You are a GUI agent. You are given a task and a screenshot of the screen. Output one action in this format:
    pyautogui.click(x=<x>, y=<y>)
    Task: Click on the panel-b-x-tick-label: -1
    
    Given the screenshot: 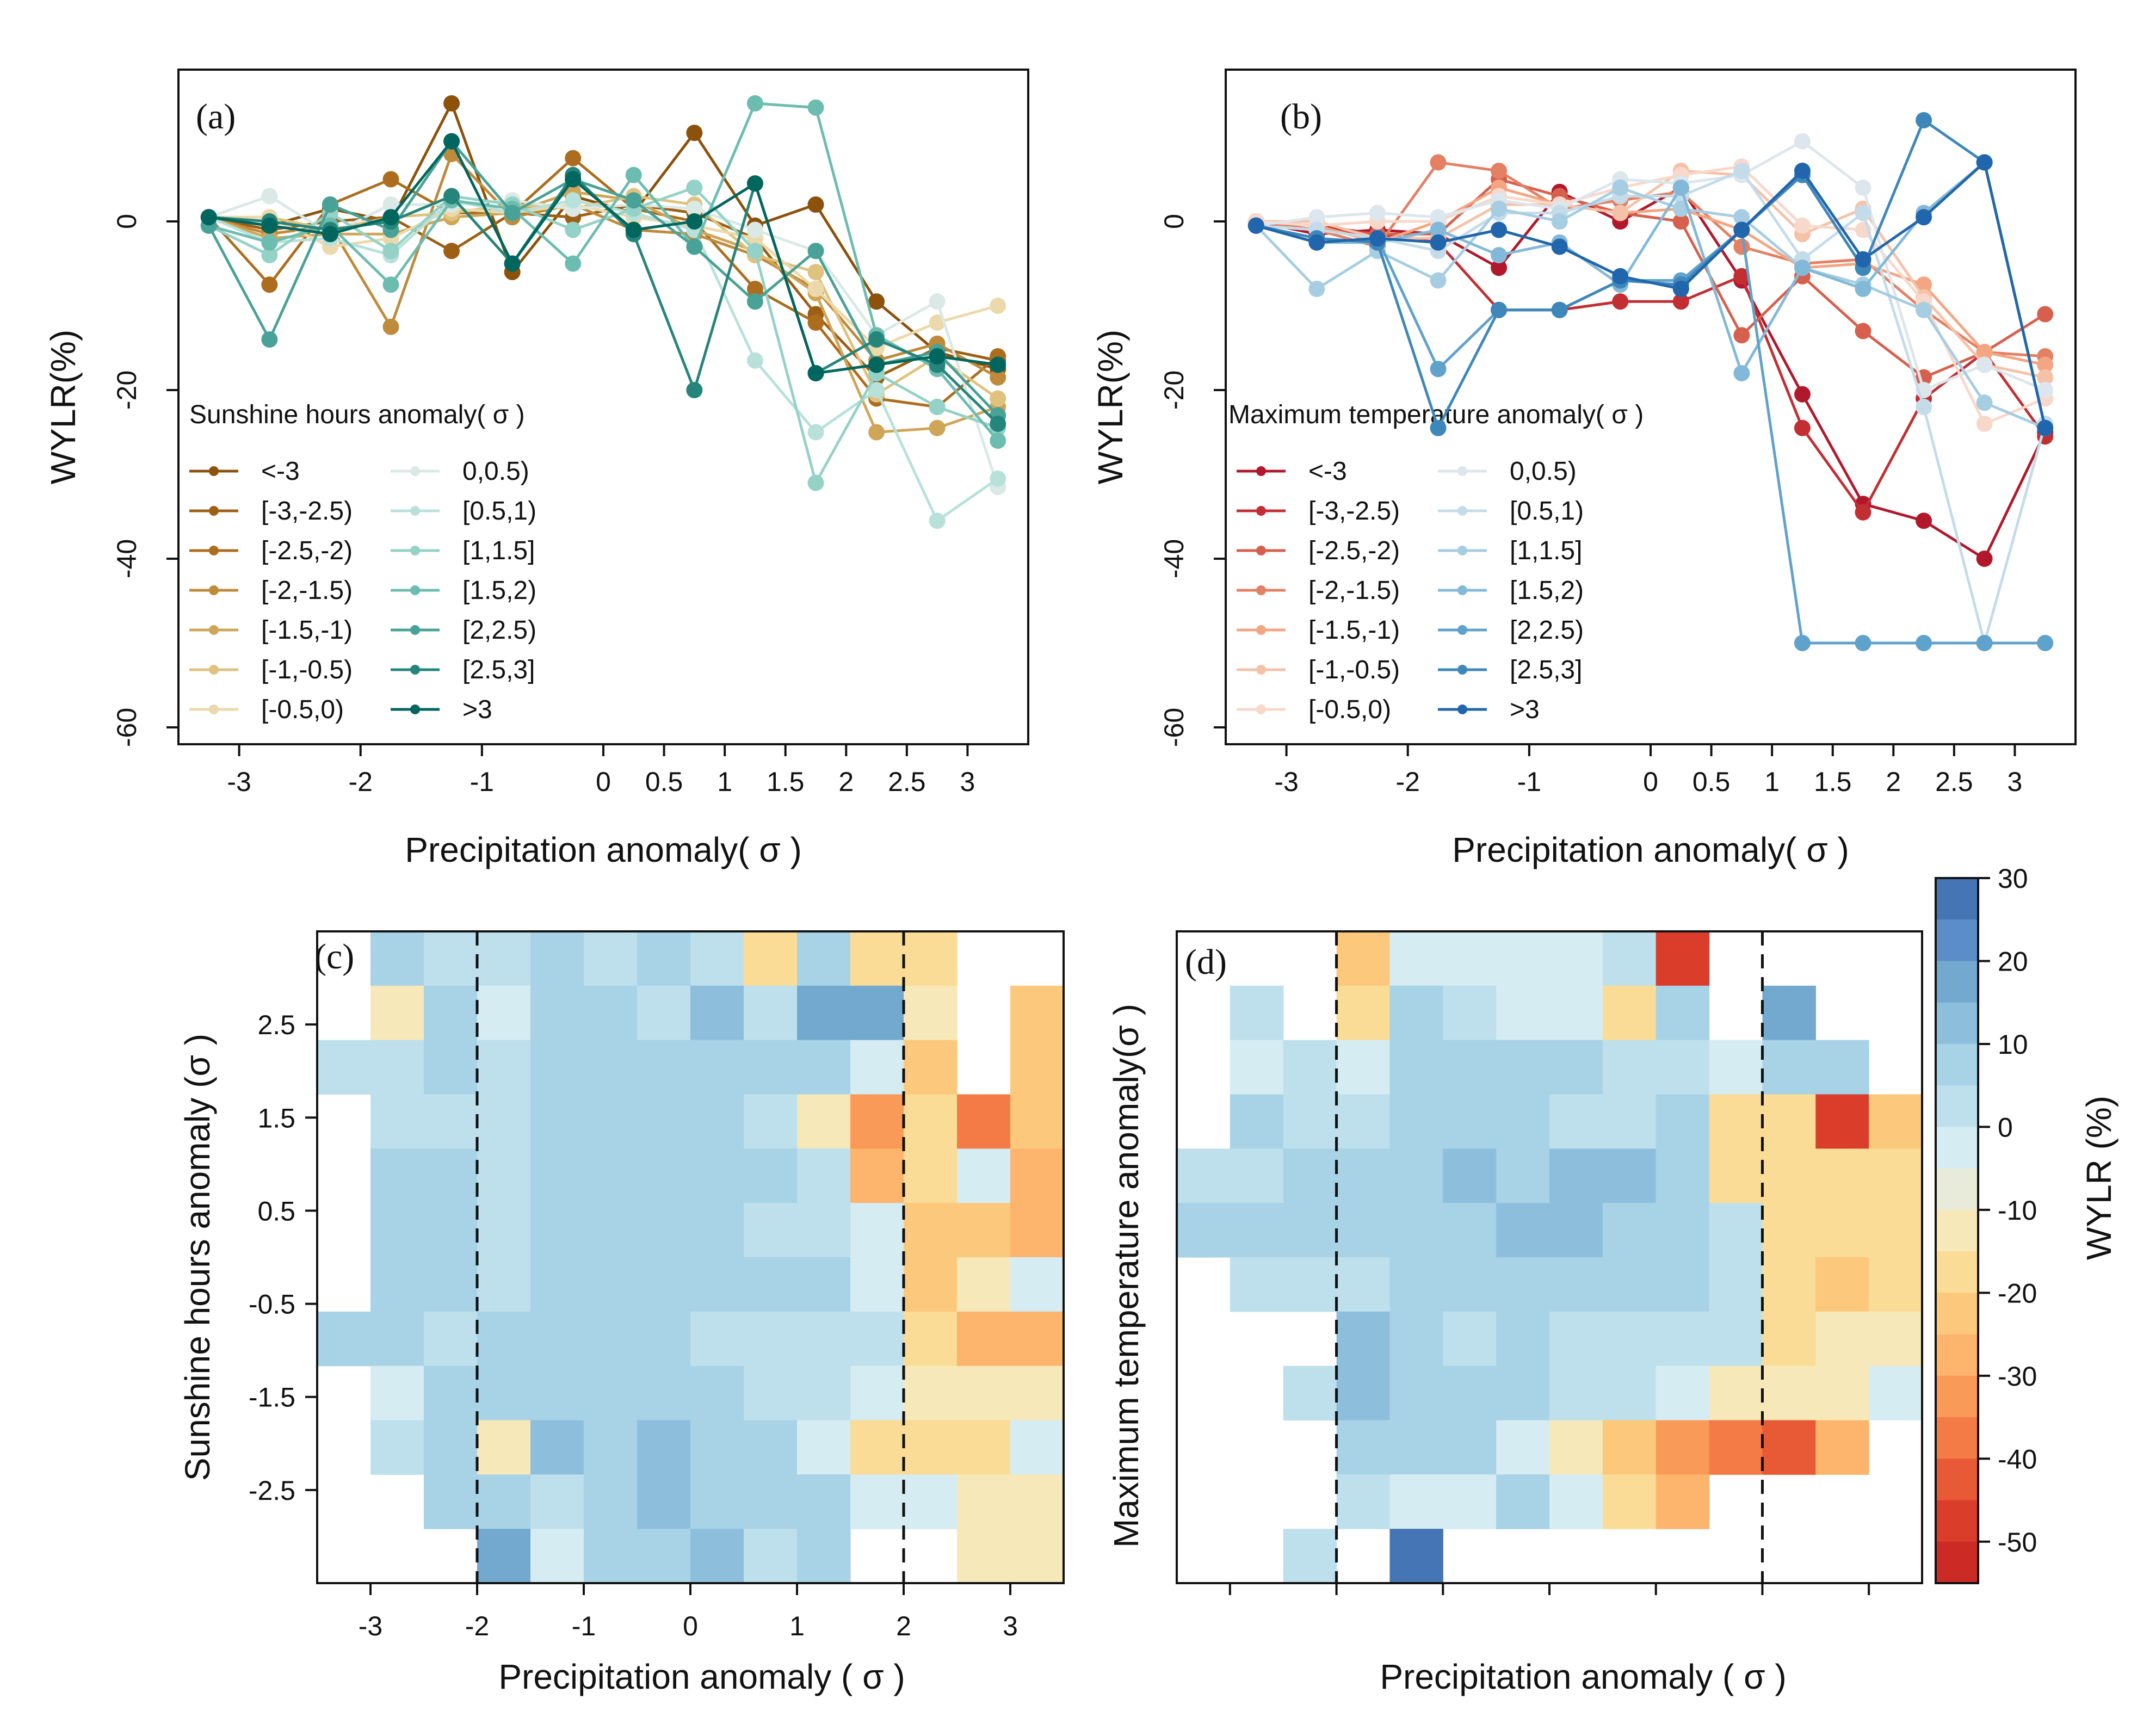 What is the action you would take?
    pyautogui.click(x=1529, y=782)
    